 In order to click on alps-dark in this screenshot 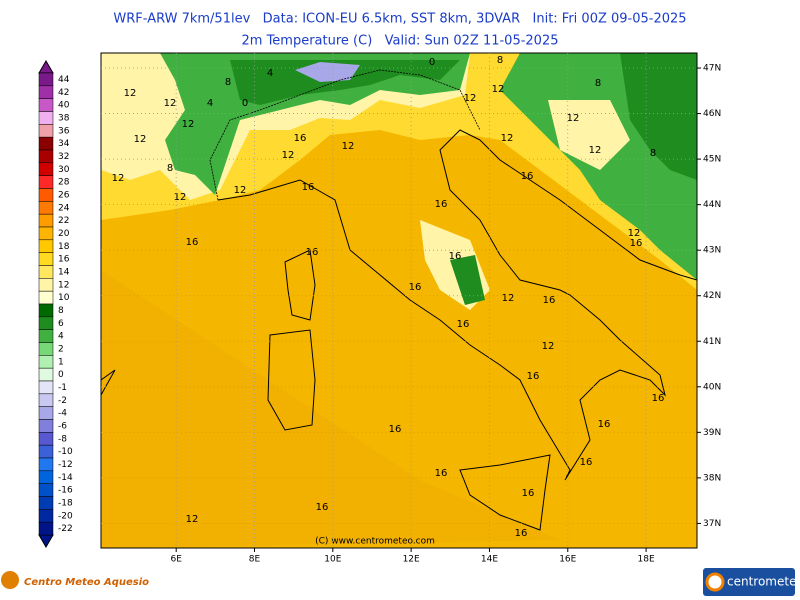, I will do `click(345, 82)`.